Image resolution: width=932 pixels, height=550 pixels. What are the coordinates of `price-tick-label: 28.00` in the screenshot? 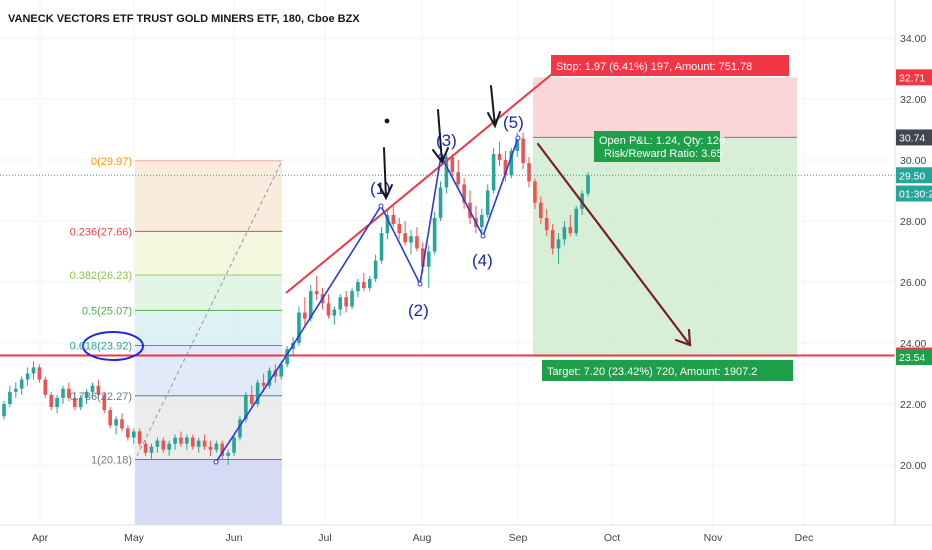 It's located at (913, 222).